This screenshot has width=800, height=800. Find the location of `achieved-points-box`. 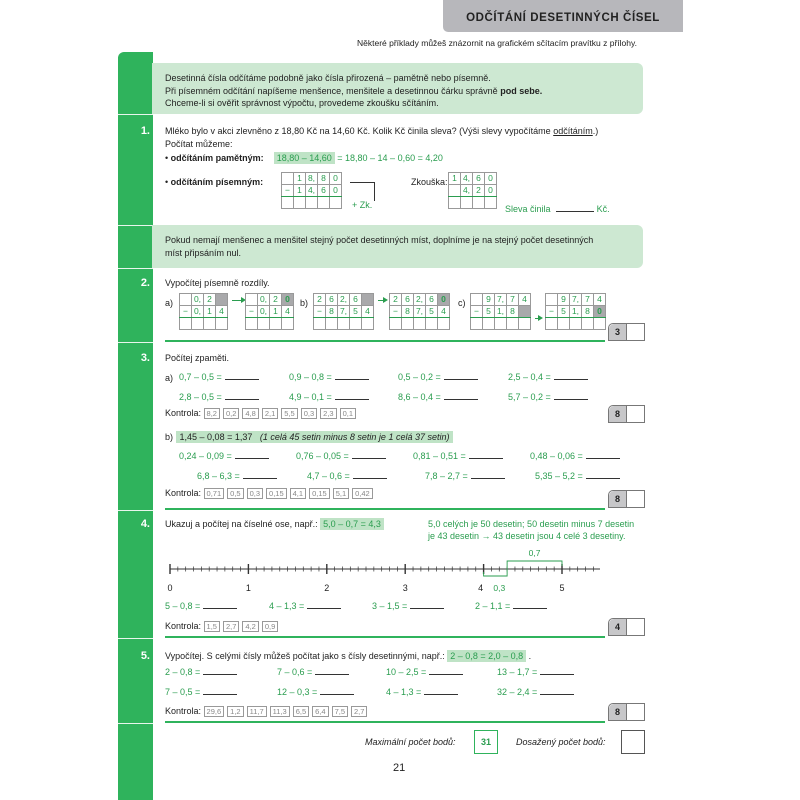

achieved-points-box is located at coordinates (633, 742).